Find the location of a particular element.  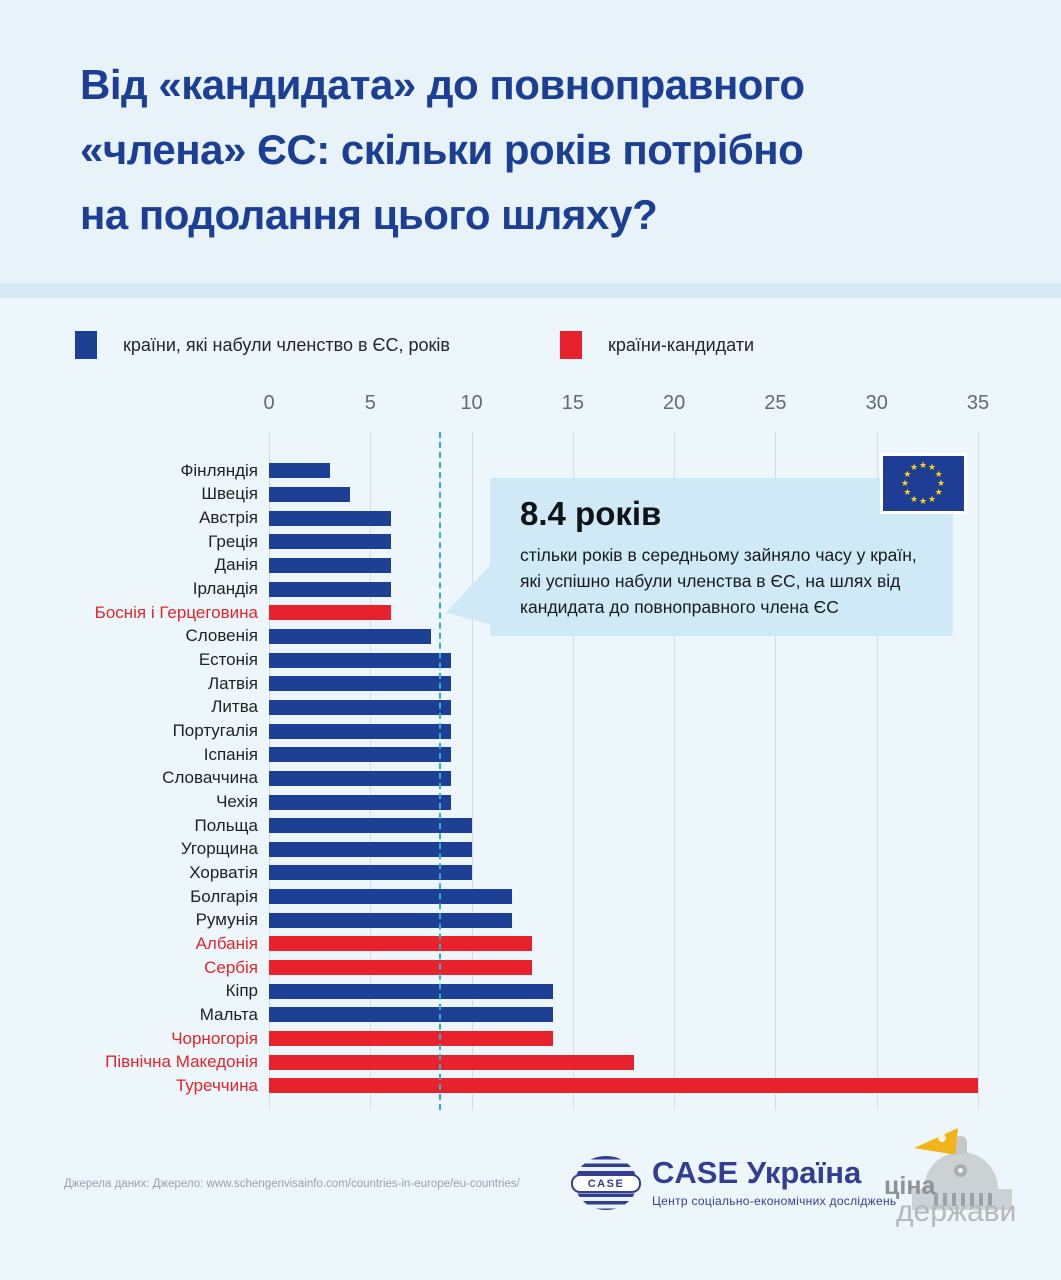

country-label: Іспанія is located at coordinates (230, 754).